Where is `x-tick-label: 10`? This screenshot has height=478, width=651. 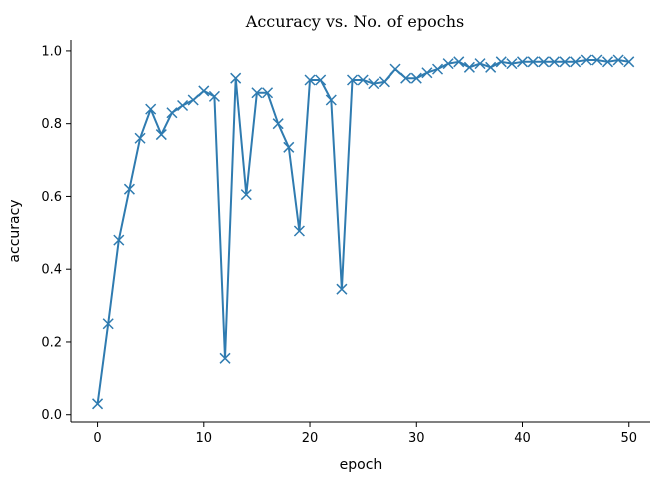
x-tick-label: 10 is located at coordinates (204, 438).